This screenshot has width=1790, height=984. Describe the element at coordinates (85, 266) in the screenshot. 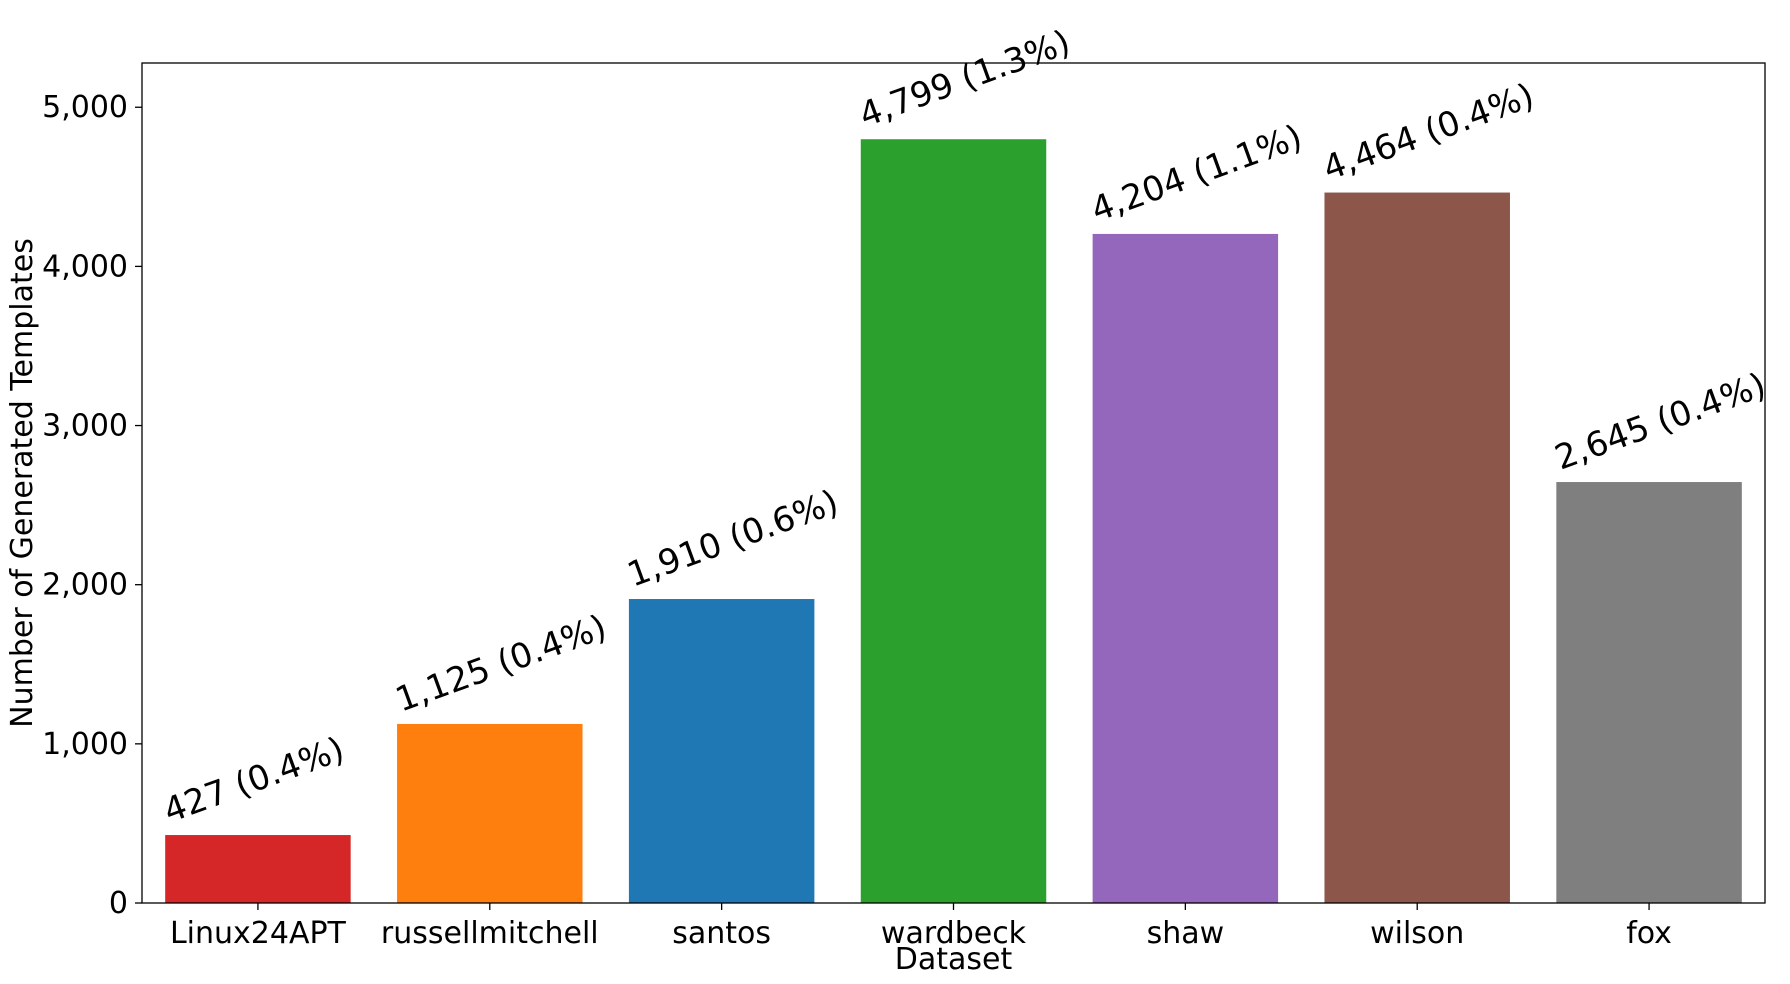

I see `y-tick-label-4000: 4,000` at that location.